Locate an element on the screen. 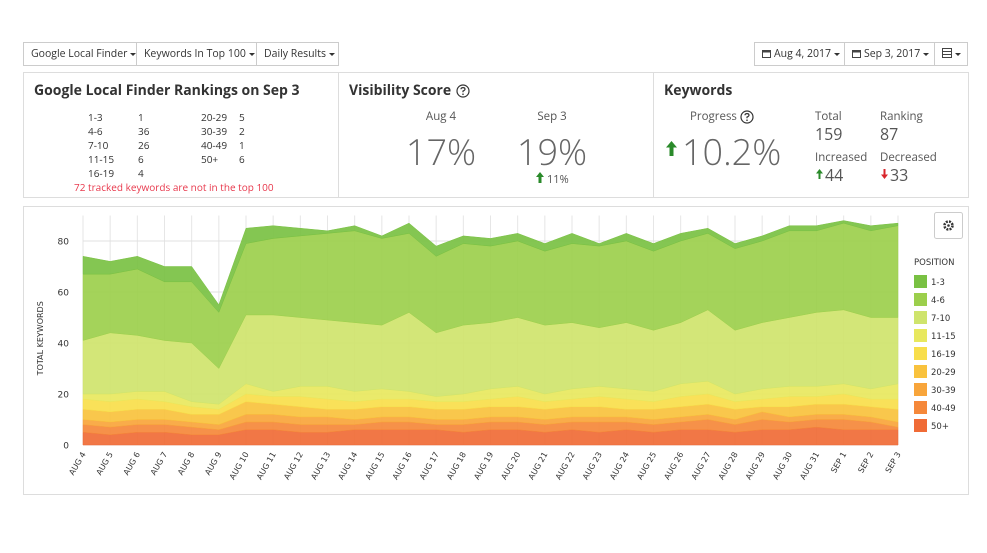  x-tick-label: SEP 2 is located at coordinates (865, 463).